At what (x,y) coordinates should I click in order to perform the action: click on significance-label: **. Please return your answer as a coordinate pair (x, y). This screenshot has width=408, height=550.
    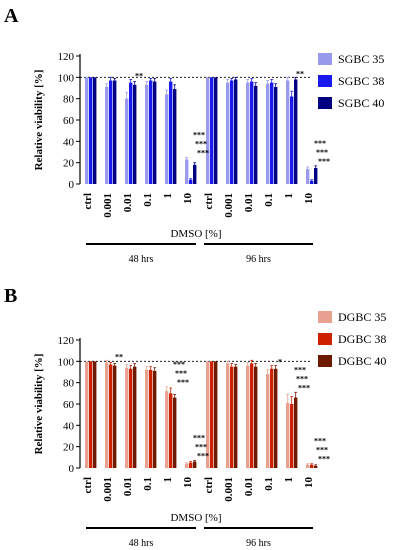
    Looking at the image, I should click on (139, 75).